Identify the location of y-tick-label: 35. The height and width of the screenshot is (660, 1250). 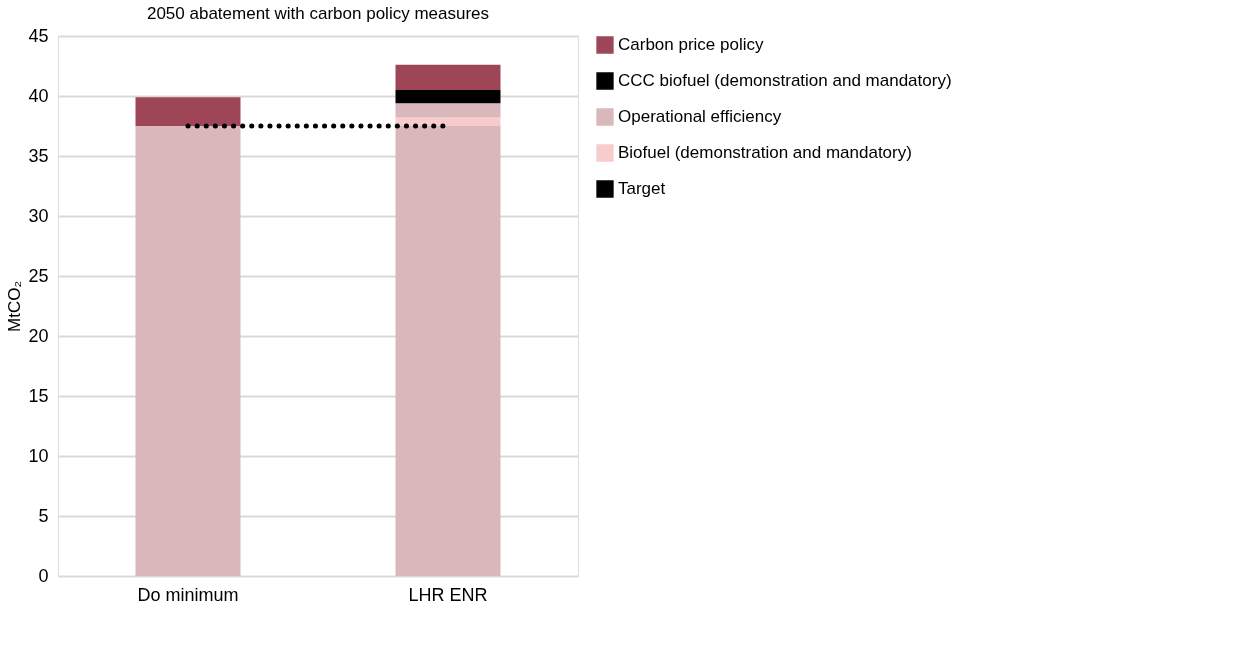
(38, 155).